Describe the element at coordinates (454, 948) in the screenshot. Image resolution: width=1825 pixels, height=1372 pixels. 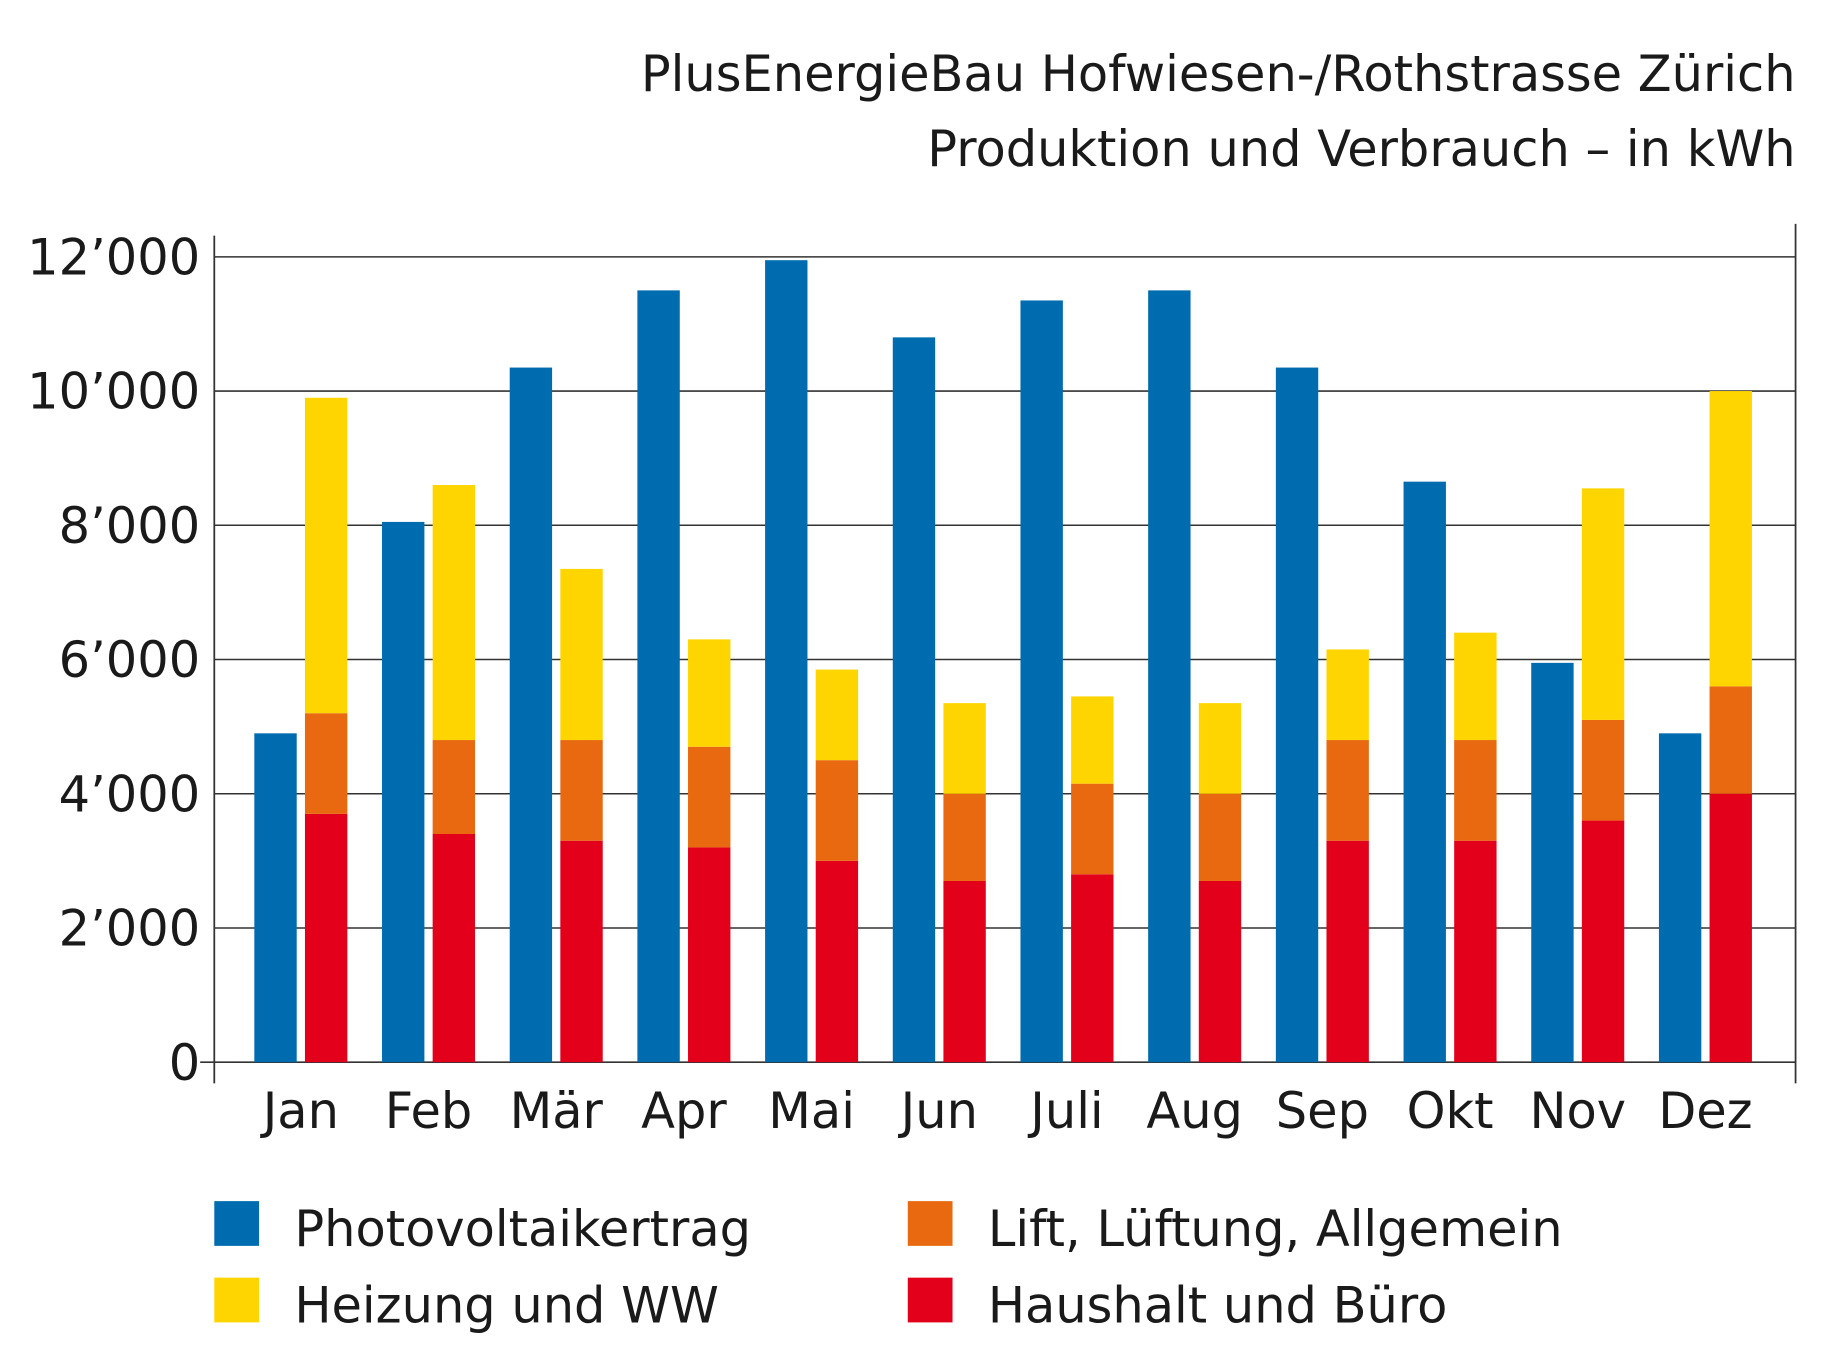
I see `bar-segment-0-Feb` at that location.